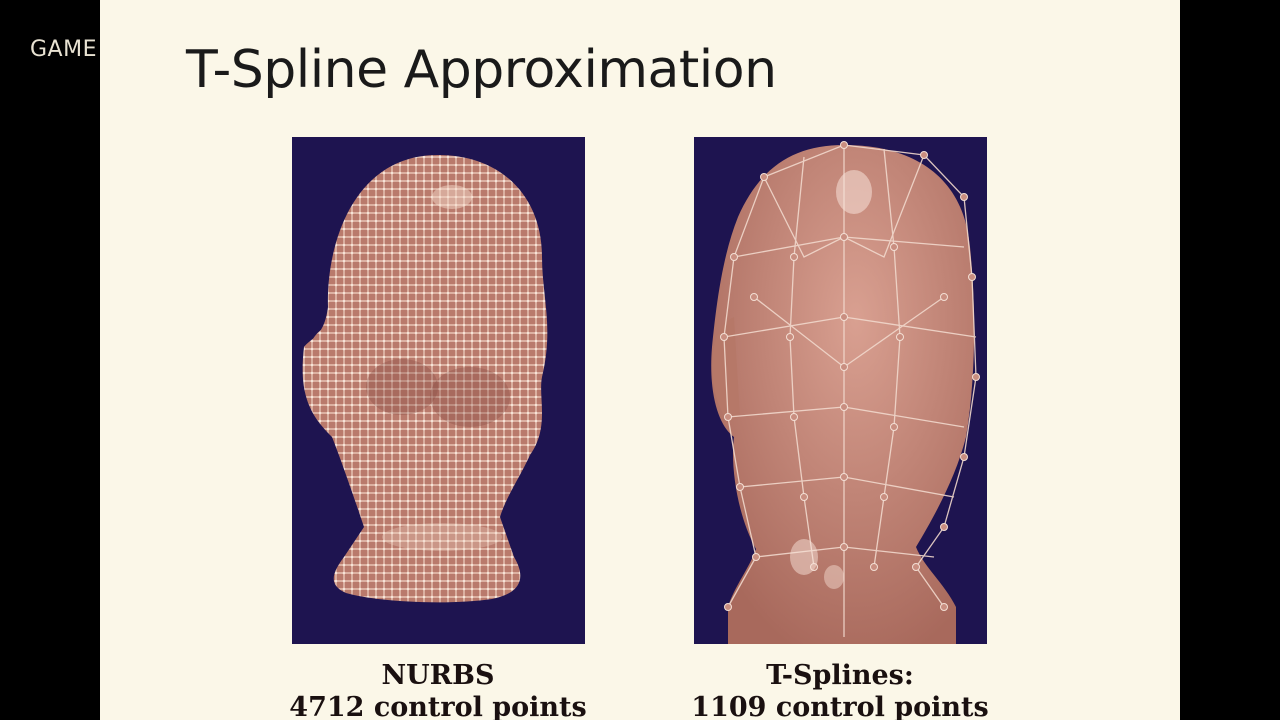 The height and width of the screenshot is (720, 1280). What do you see at coordinates (63, 49) in the screenshot?
I see `overlay-label: GAME` at bounding box center [63, 49].